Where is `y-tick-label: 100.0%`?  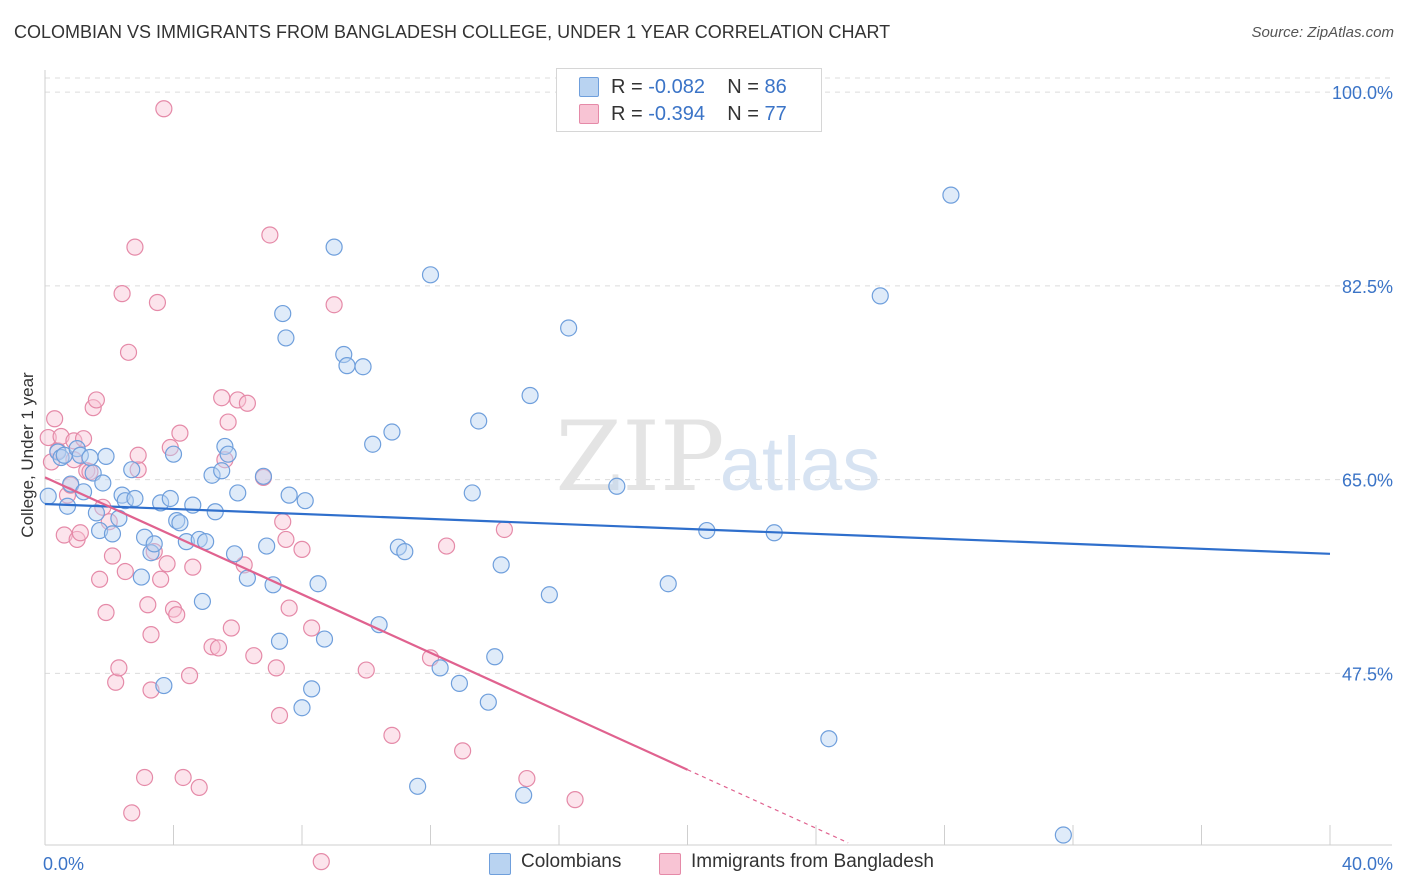 y-tick-label: 100.0% is located at coordinates (1362, 93).